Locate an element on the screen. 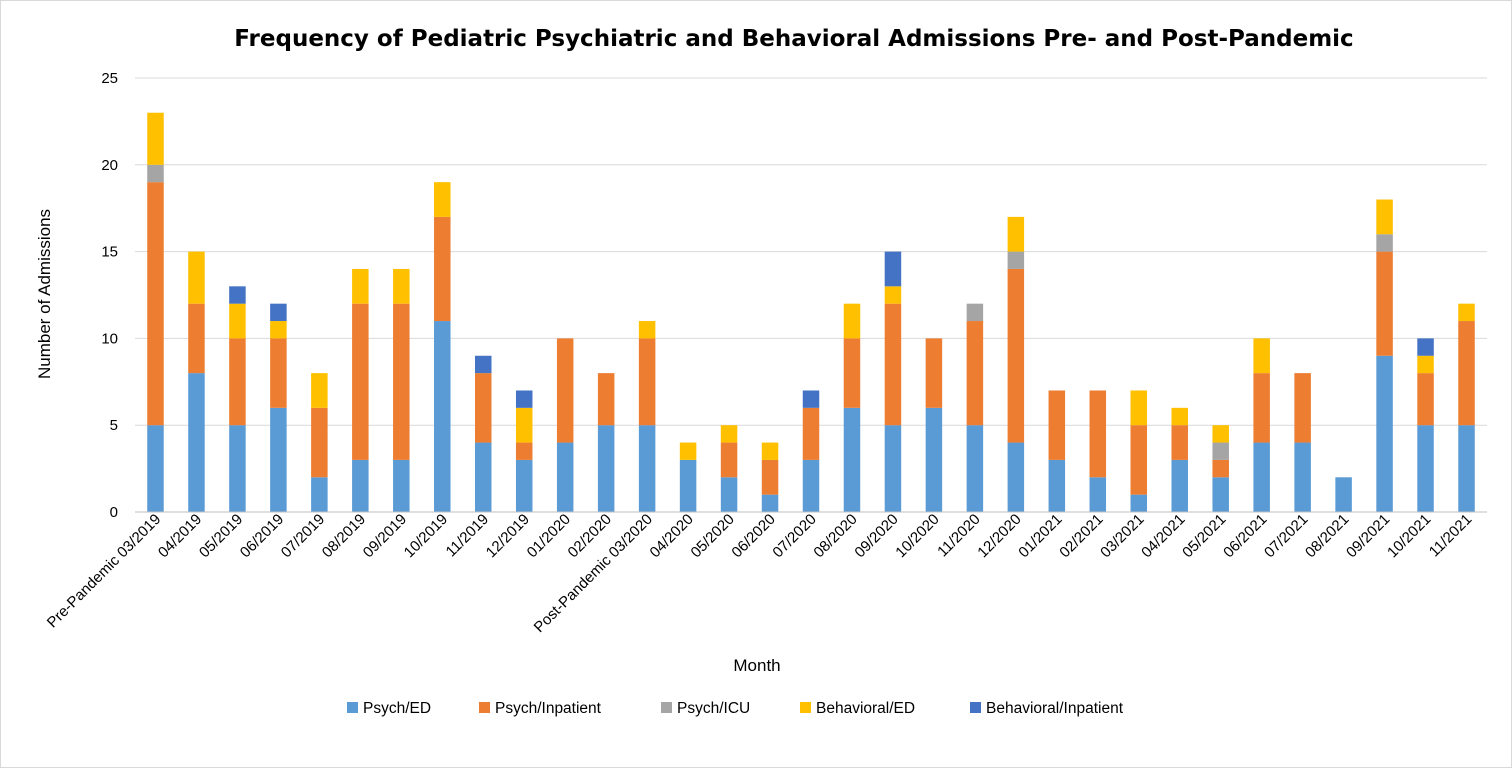 Image resolution: width=1512 pixels, height=769 pixels. x-tick-label: 04/2019 is located at coordinates (180, 536).